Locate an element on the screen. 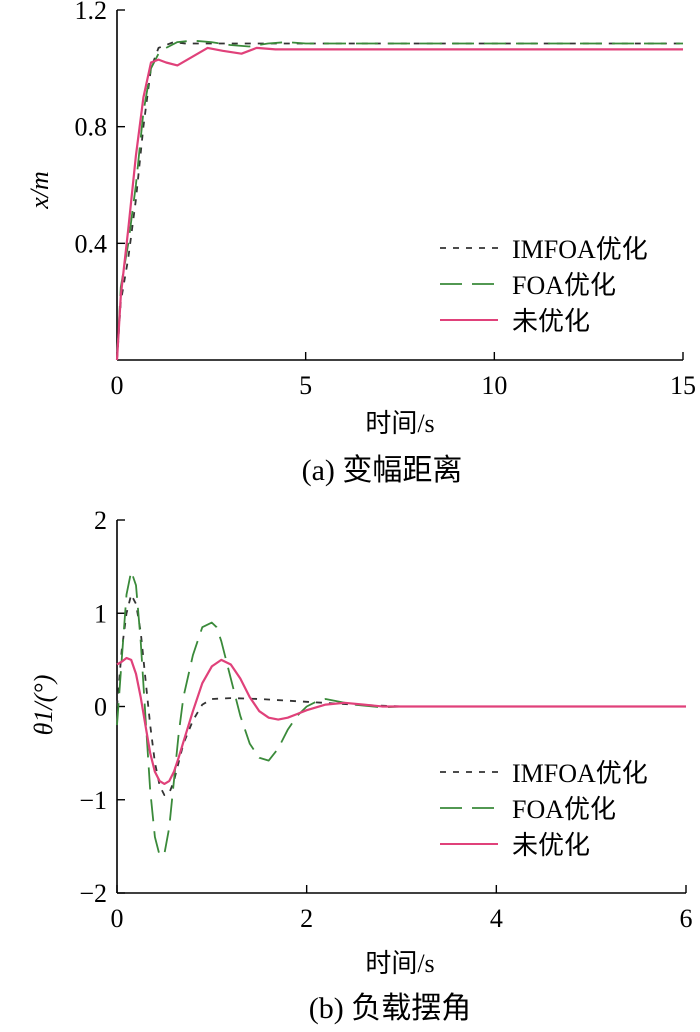  chart-a-legend-label: FOA优化 is located at coordinates (564, 285).